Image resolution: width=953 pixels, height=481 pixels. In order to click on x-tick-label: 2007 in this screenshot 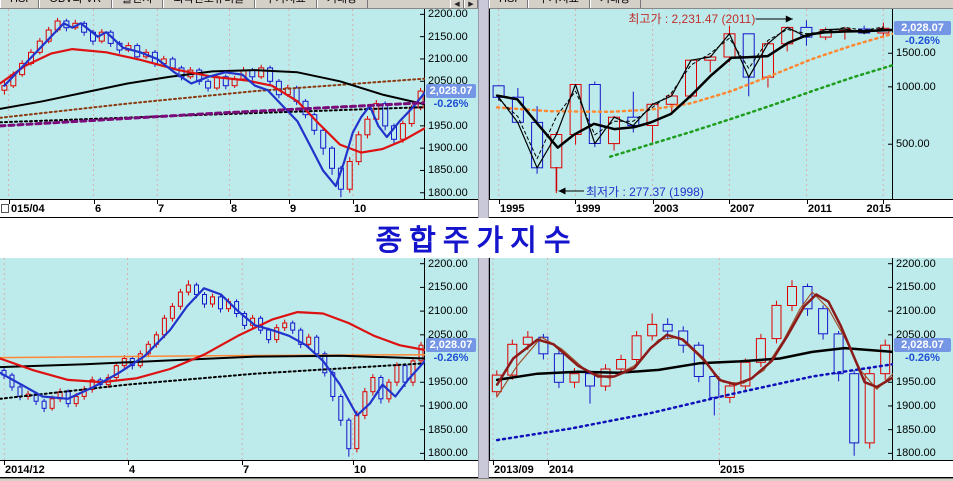, I will do `click(742, 209)`.